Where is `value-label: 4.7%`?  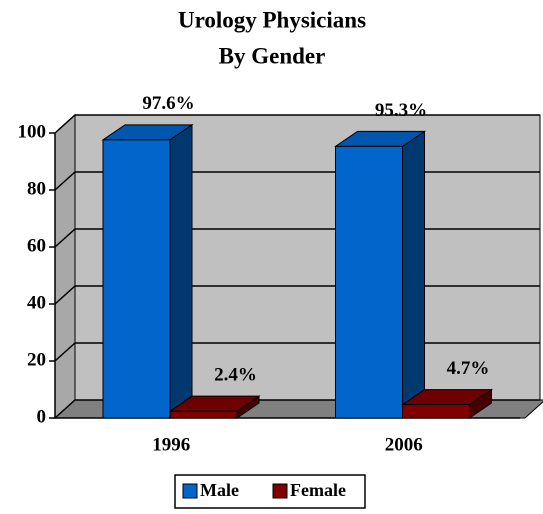
value-label: 4.7% is located at coordinates (468, 368).